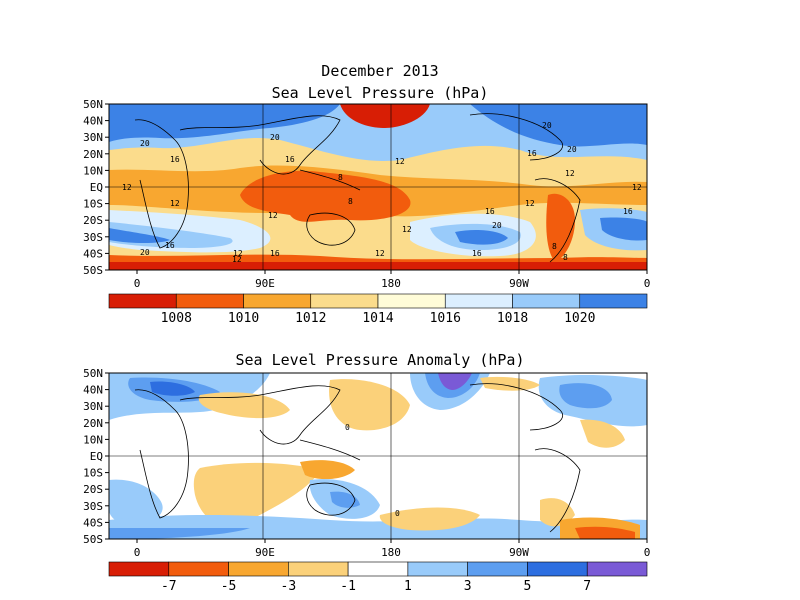 The height and width of the screenshot is (600, 800). Describe the element at coordinates (528, 586) in the screenshot. I see `colorbar-label: 5` at that location.